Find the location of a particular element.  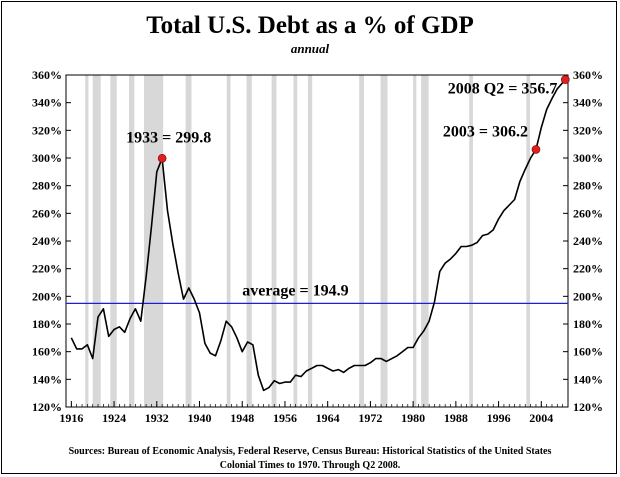

y-tick-label-left: 160% is located at coordinates (47, 352).